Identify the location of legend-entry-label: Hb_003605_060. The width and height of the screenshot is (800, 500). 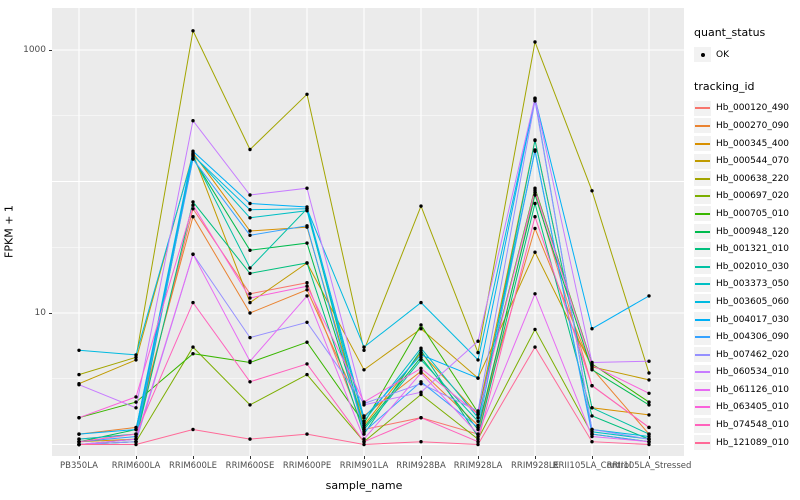
(753, 301).